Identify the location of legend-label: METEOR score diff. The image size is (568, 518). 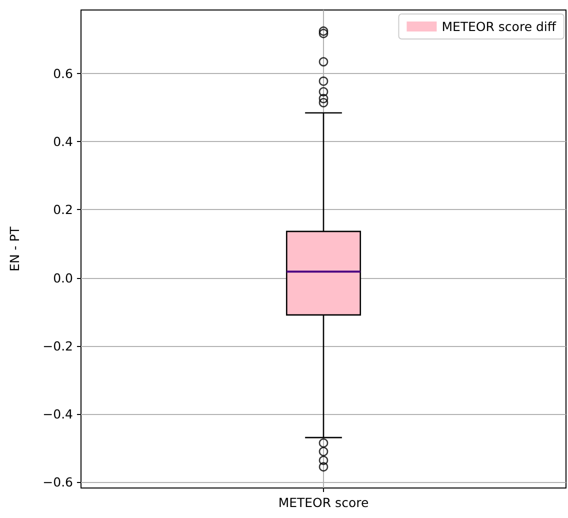
(499, 26).